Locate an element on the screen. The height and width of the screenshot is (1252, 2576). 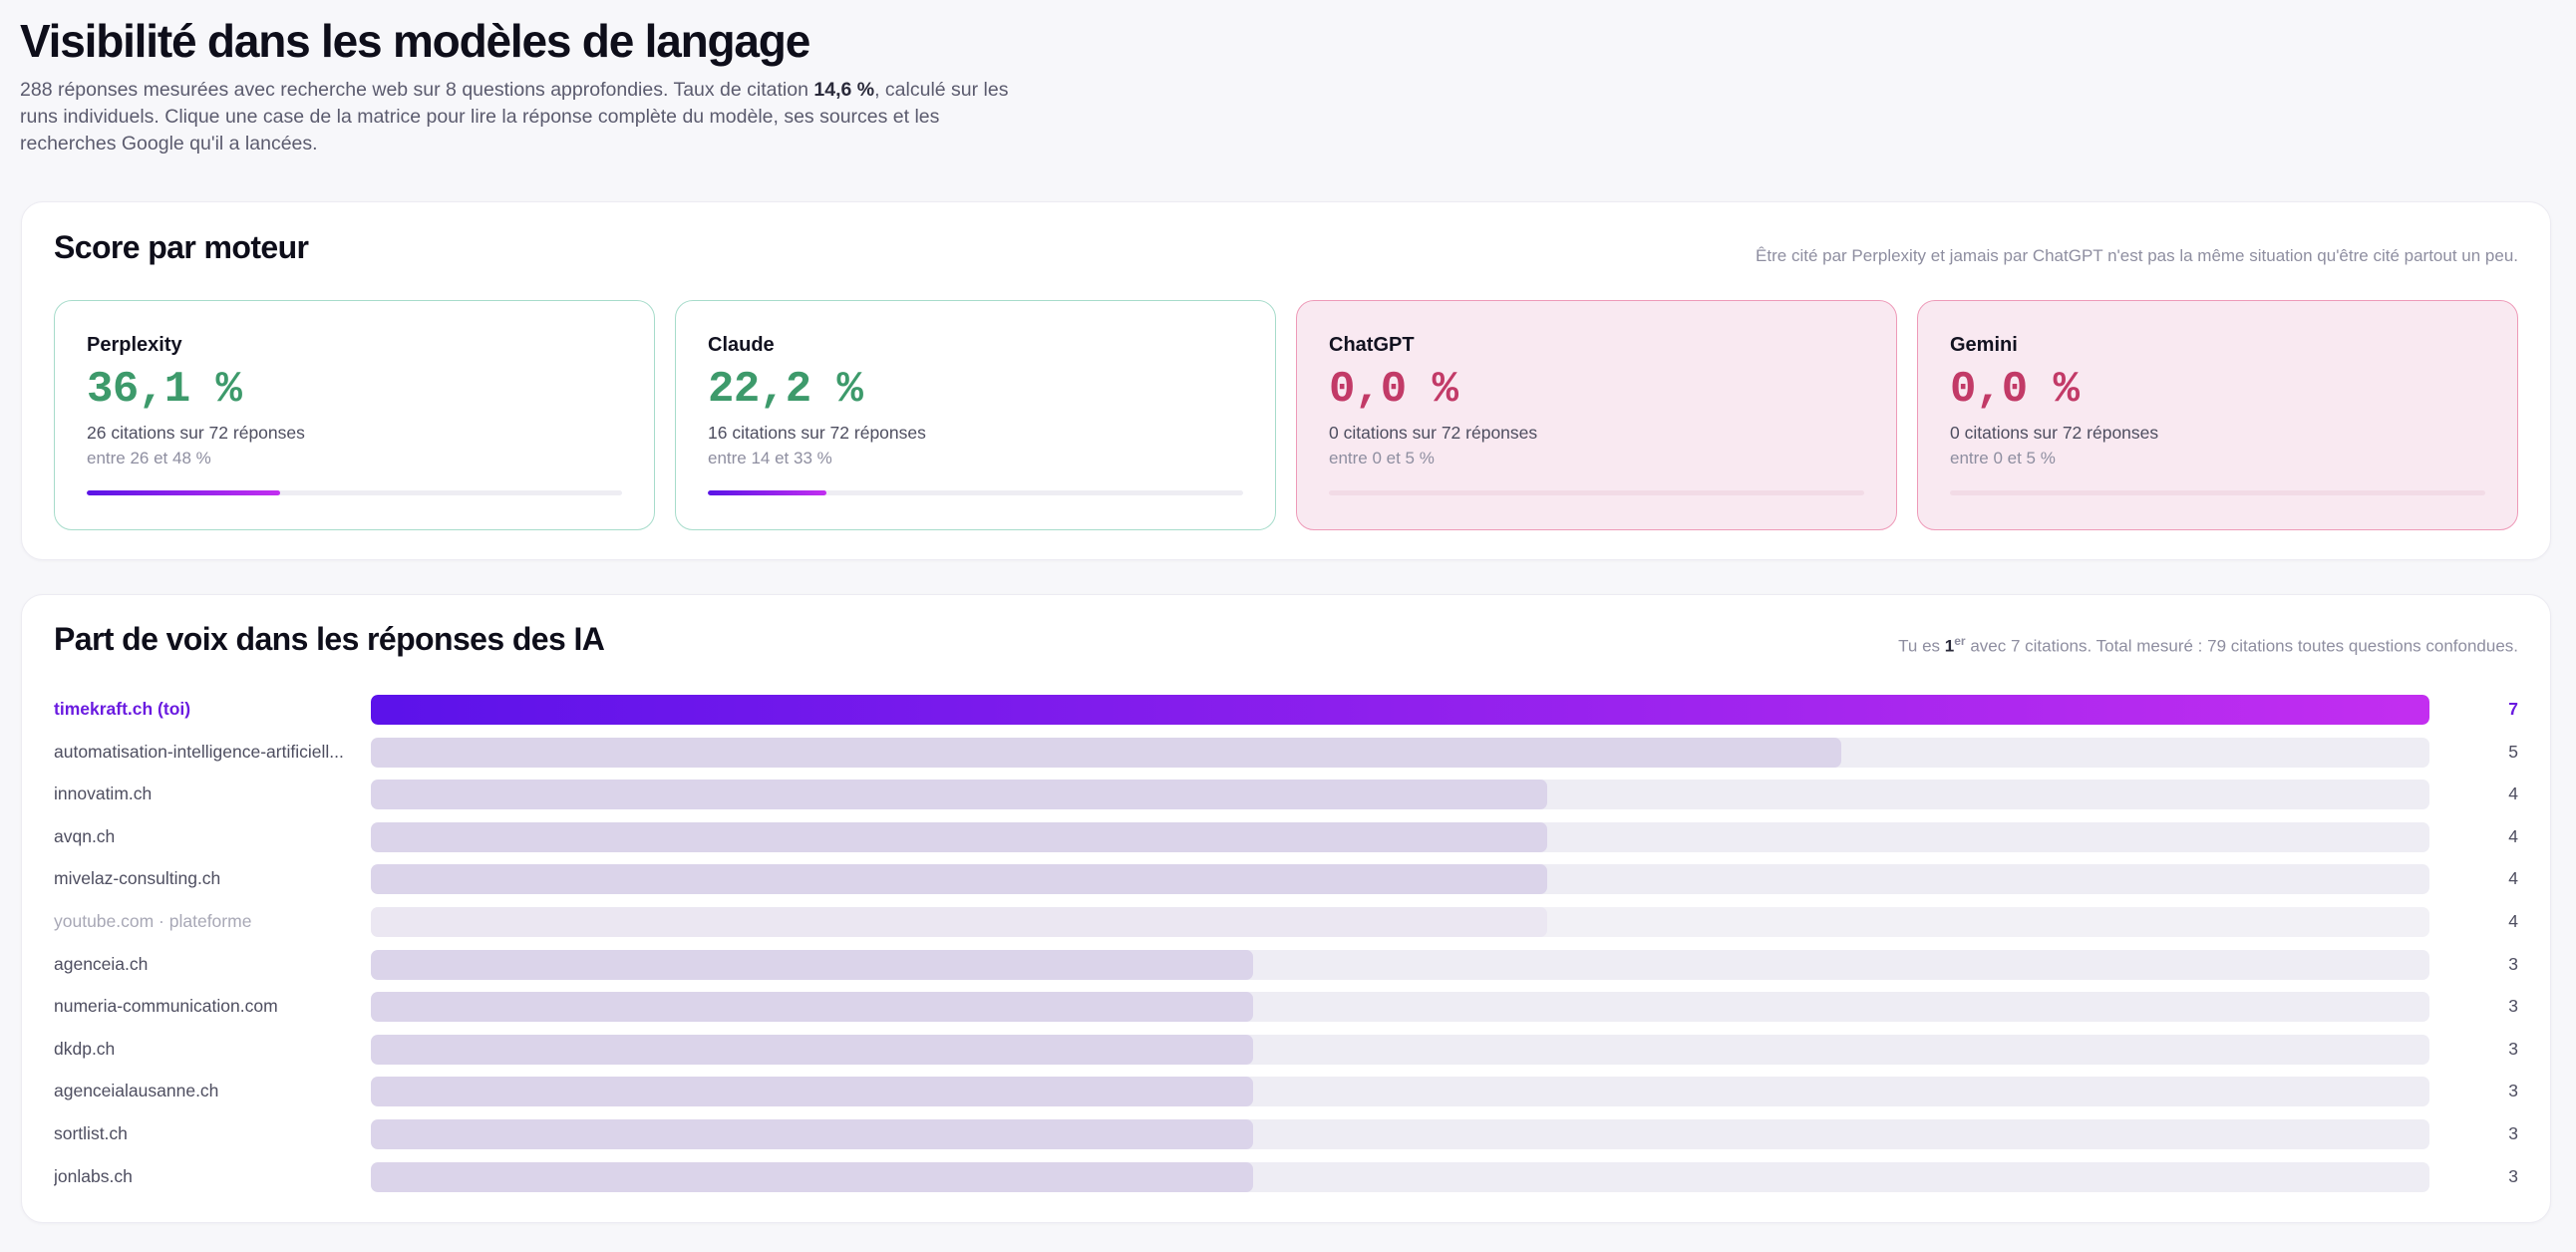
engine-name: Gemini is located at coordinates (1984, 345).